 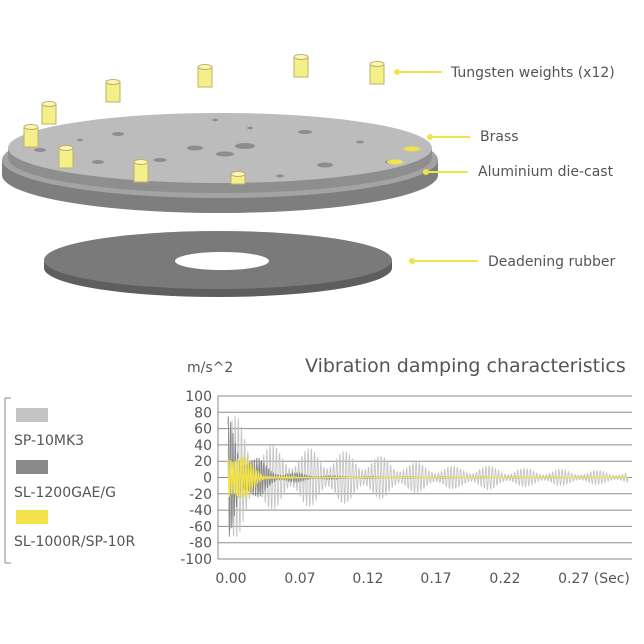 What do you see at coordinates (200, 495) in the screenshot?
I see `y-tick-label: -20` at bounding box center [200, 495].